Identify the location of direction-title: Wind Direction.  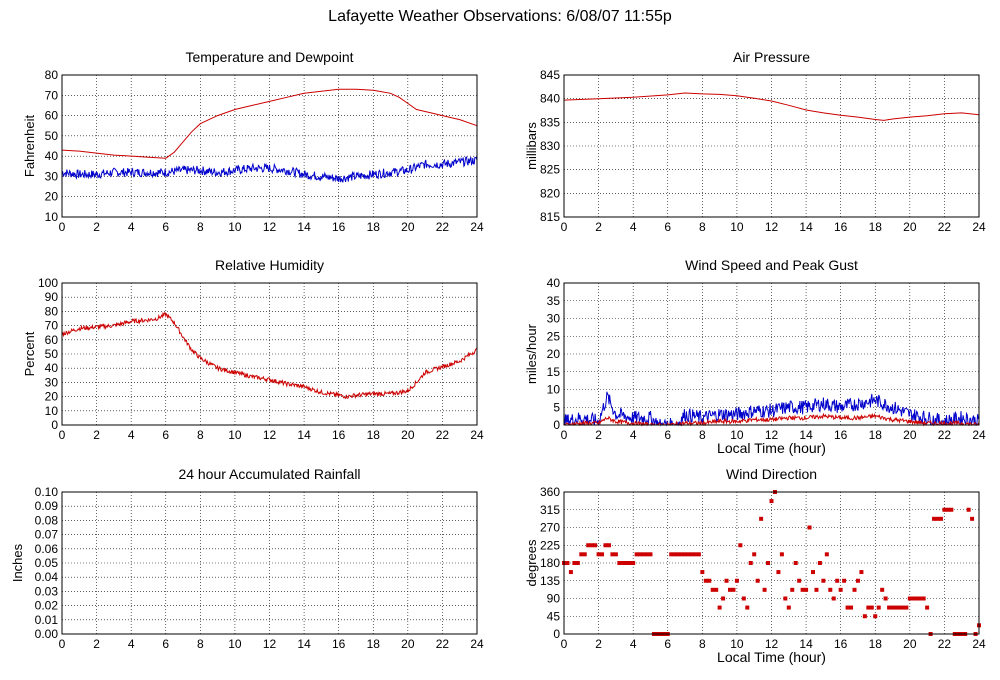
(771, 474).